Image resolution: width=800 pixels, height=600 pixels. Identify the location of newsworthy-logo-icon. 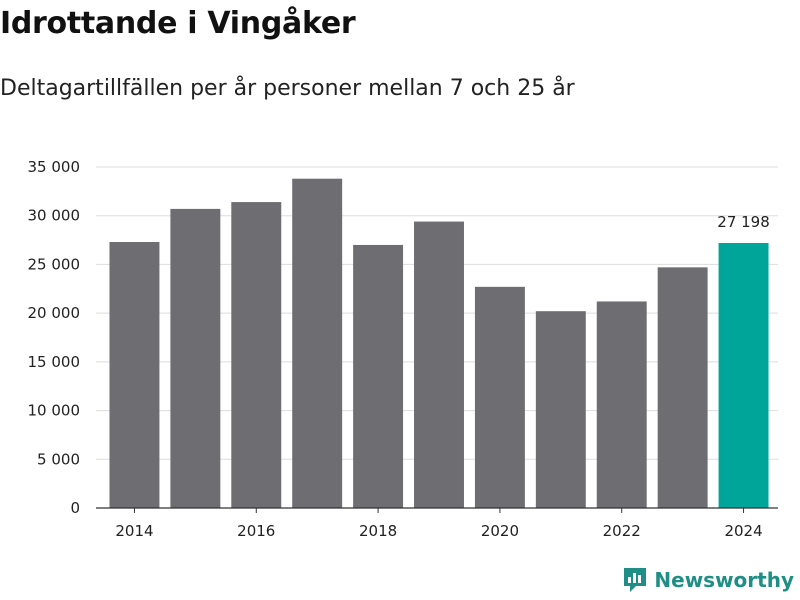
(635, 580).